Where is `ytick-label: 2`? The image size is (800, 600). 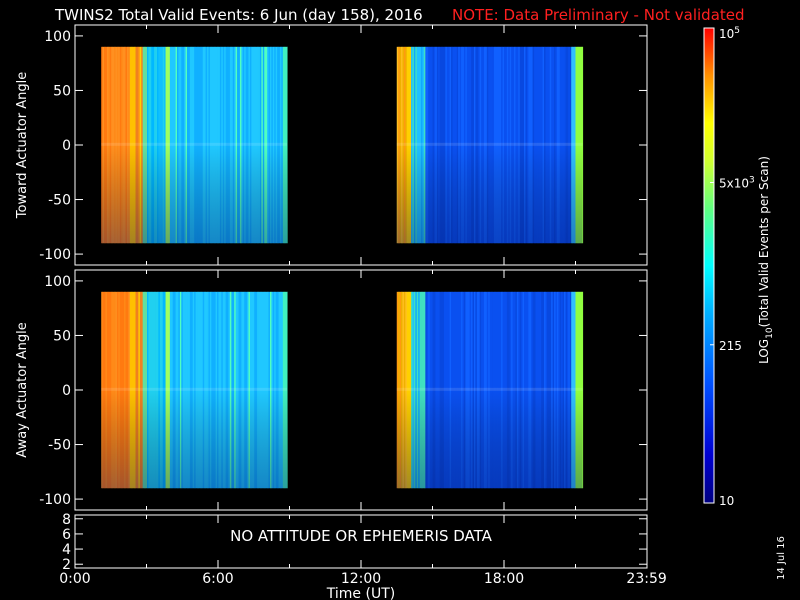
ytick-label: 2 is located at coordinates (66, 565).